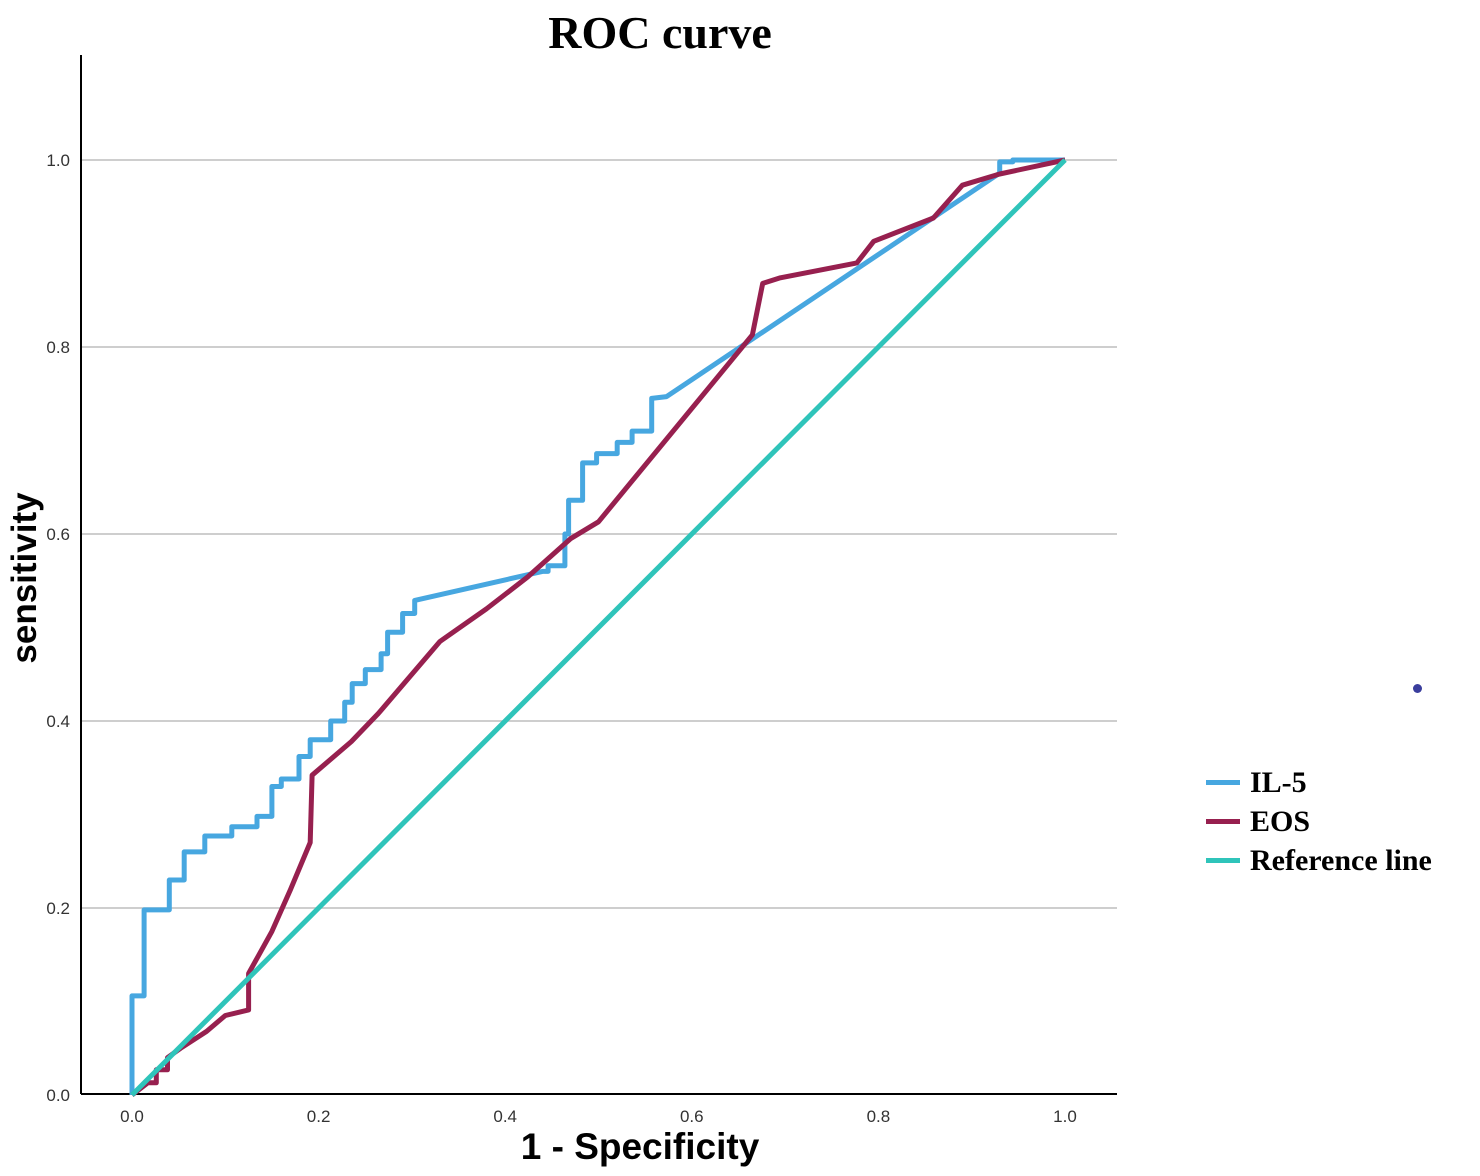  I want to click on legend-item-eos: EOS, so click(1319, 821).